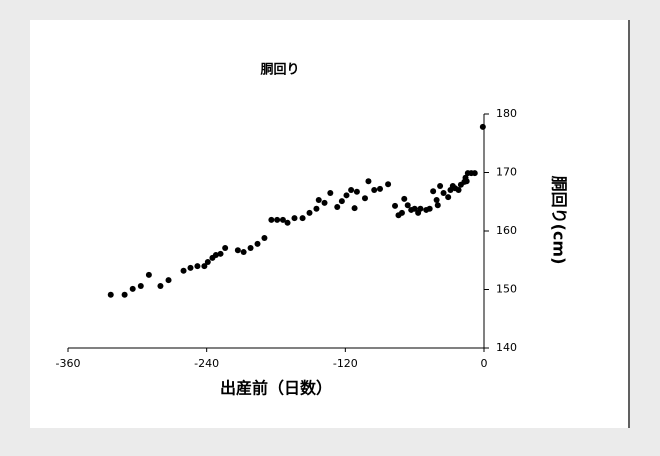 This screenshot has width=660, height=456. Describe the element at coordinates (345, 363) in the screenshot. I see `x-tick-label: -120` at that location.